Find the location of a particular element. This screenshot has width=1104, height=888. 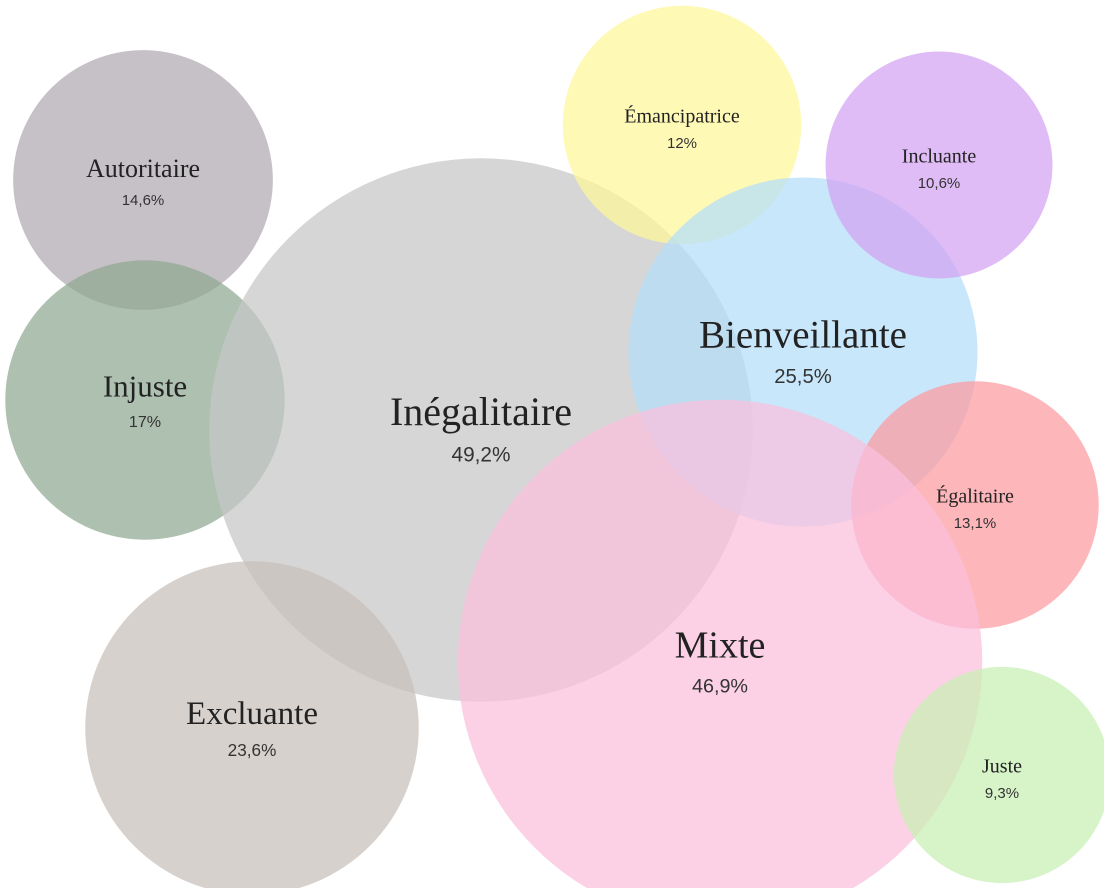

bubble-label: Incluante is located at coordinates (939, 157).